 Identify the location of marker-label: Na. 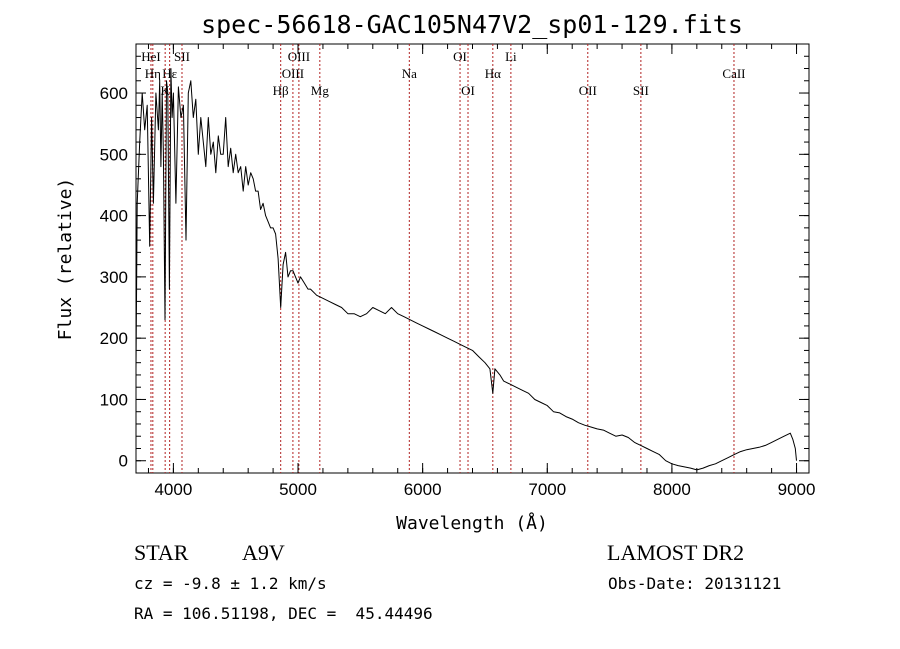
(409, 73).